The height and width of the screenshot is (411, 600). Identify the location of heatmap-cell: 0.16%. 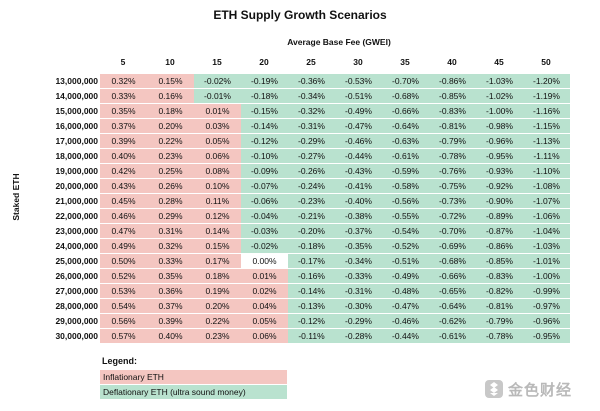
(170, 96).